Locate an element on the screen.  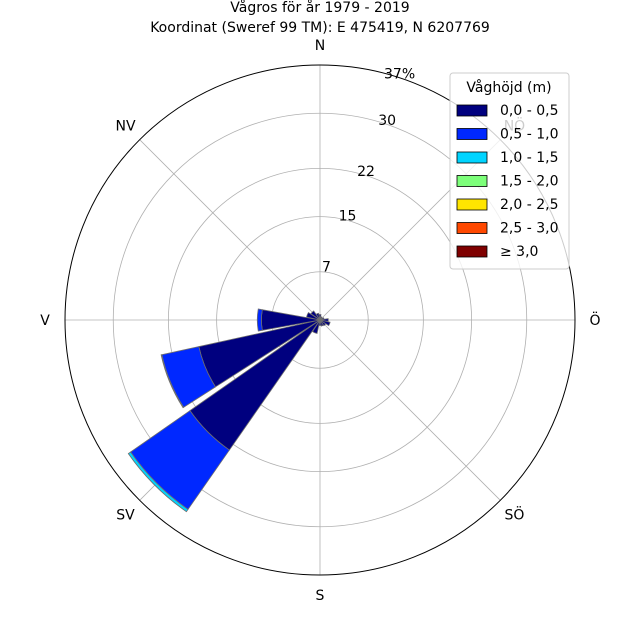
radial-max-label: 37% is located at coordinates (399, 74).